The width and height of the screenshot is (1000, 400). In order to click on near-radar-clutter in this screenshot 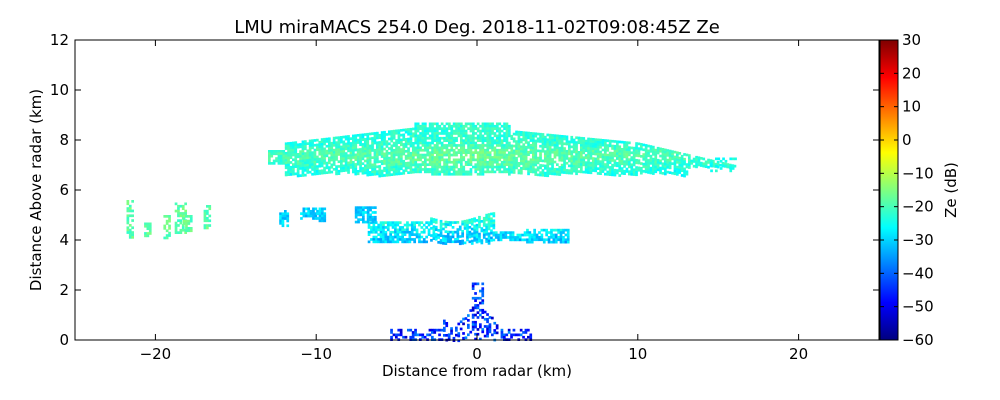, I will do `click(461, 312)`.